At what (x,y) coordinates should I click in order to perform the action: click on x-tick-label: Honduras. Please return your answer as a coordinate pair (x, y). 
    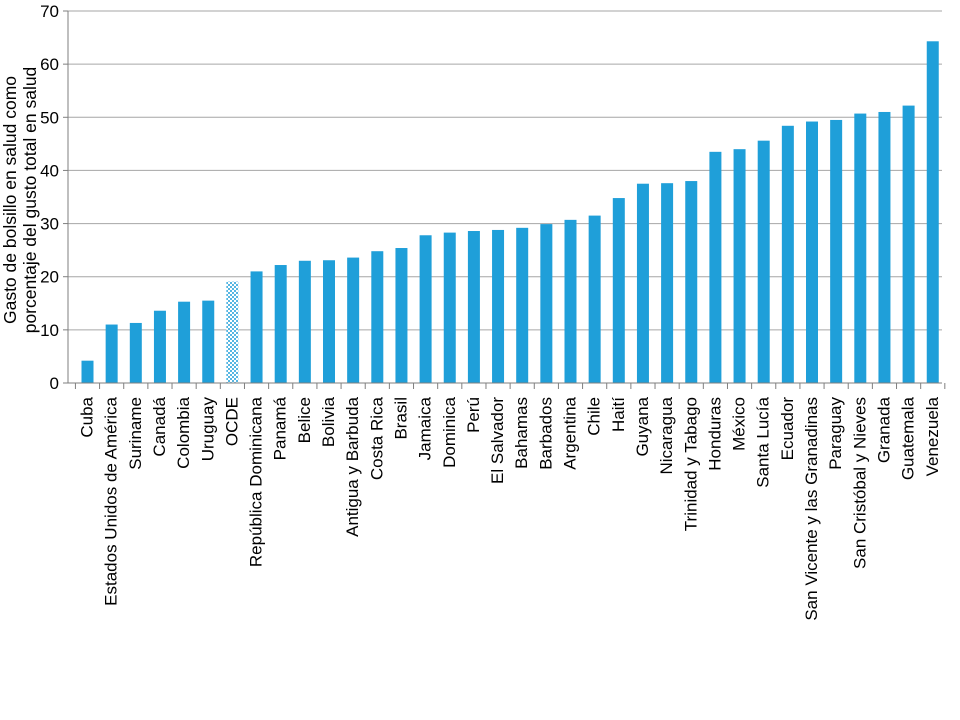
    Looking at the image, I should click on (714, 434).